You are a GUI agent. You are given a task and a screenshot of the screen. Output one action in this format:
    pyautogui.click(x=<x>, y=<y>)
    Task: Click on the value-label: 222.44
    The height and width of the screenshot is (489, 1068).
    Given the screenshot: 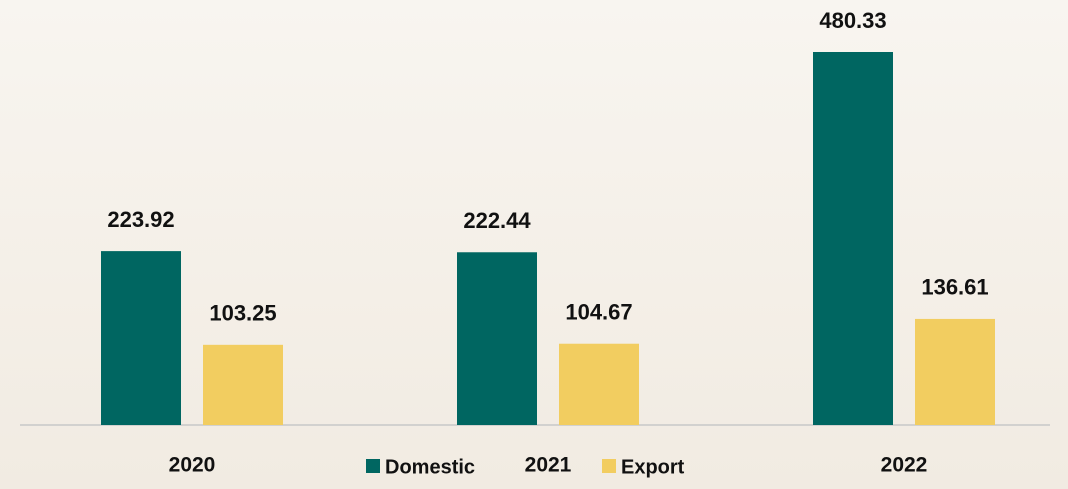 What is the action you would take?
    pyautogui.click(x=497, y=220)
    